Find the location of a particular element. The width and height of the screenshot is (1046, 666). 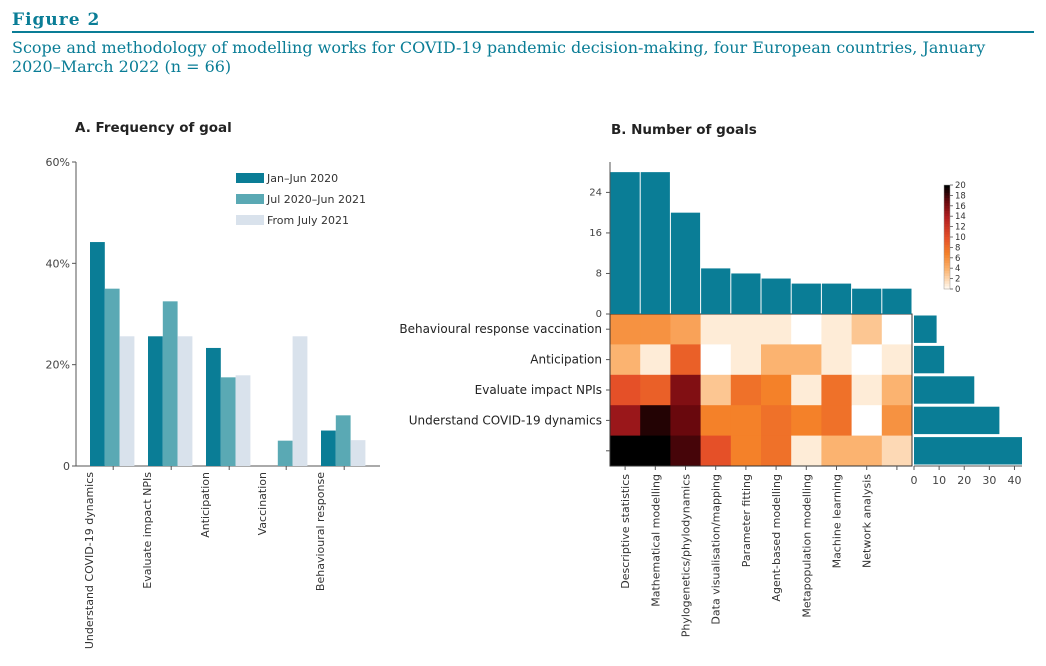

right-axis-tick-label: 40 is located at coordinates (1014, 480).